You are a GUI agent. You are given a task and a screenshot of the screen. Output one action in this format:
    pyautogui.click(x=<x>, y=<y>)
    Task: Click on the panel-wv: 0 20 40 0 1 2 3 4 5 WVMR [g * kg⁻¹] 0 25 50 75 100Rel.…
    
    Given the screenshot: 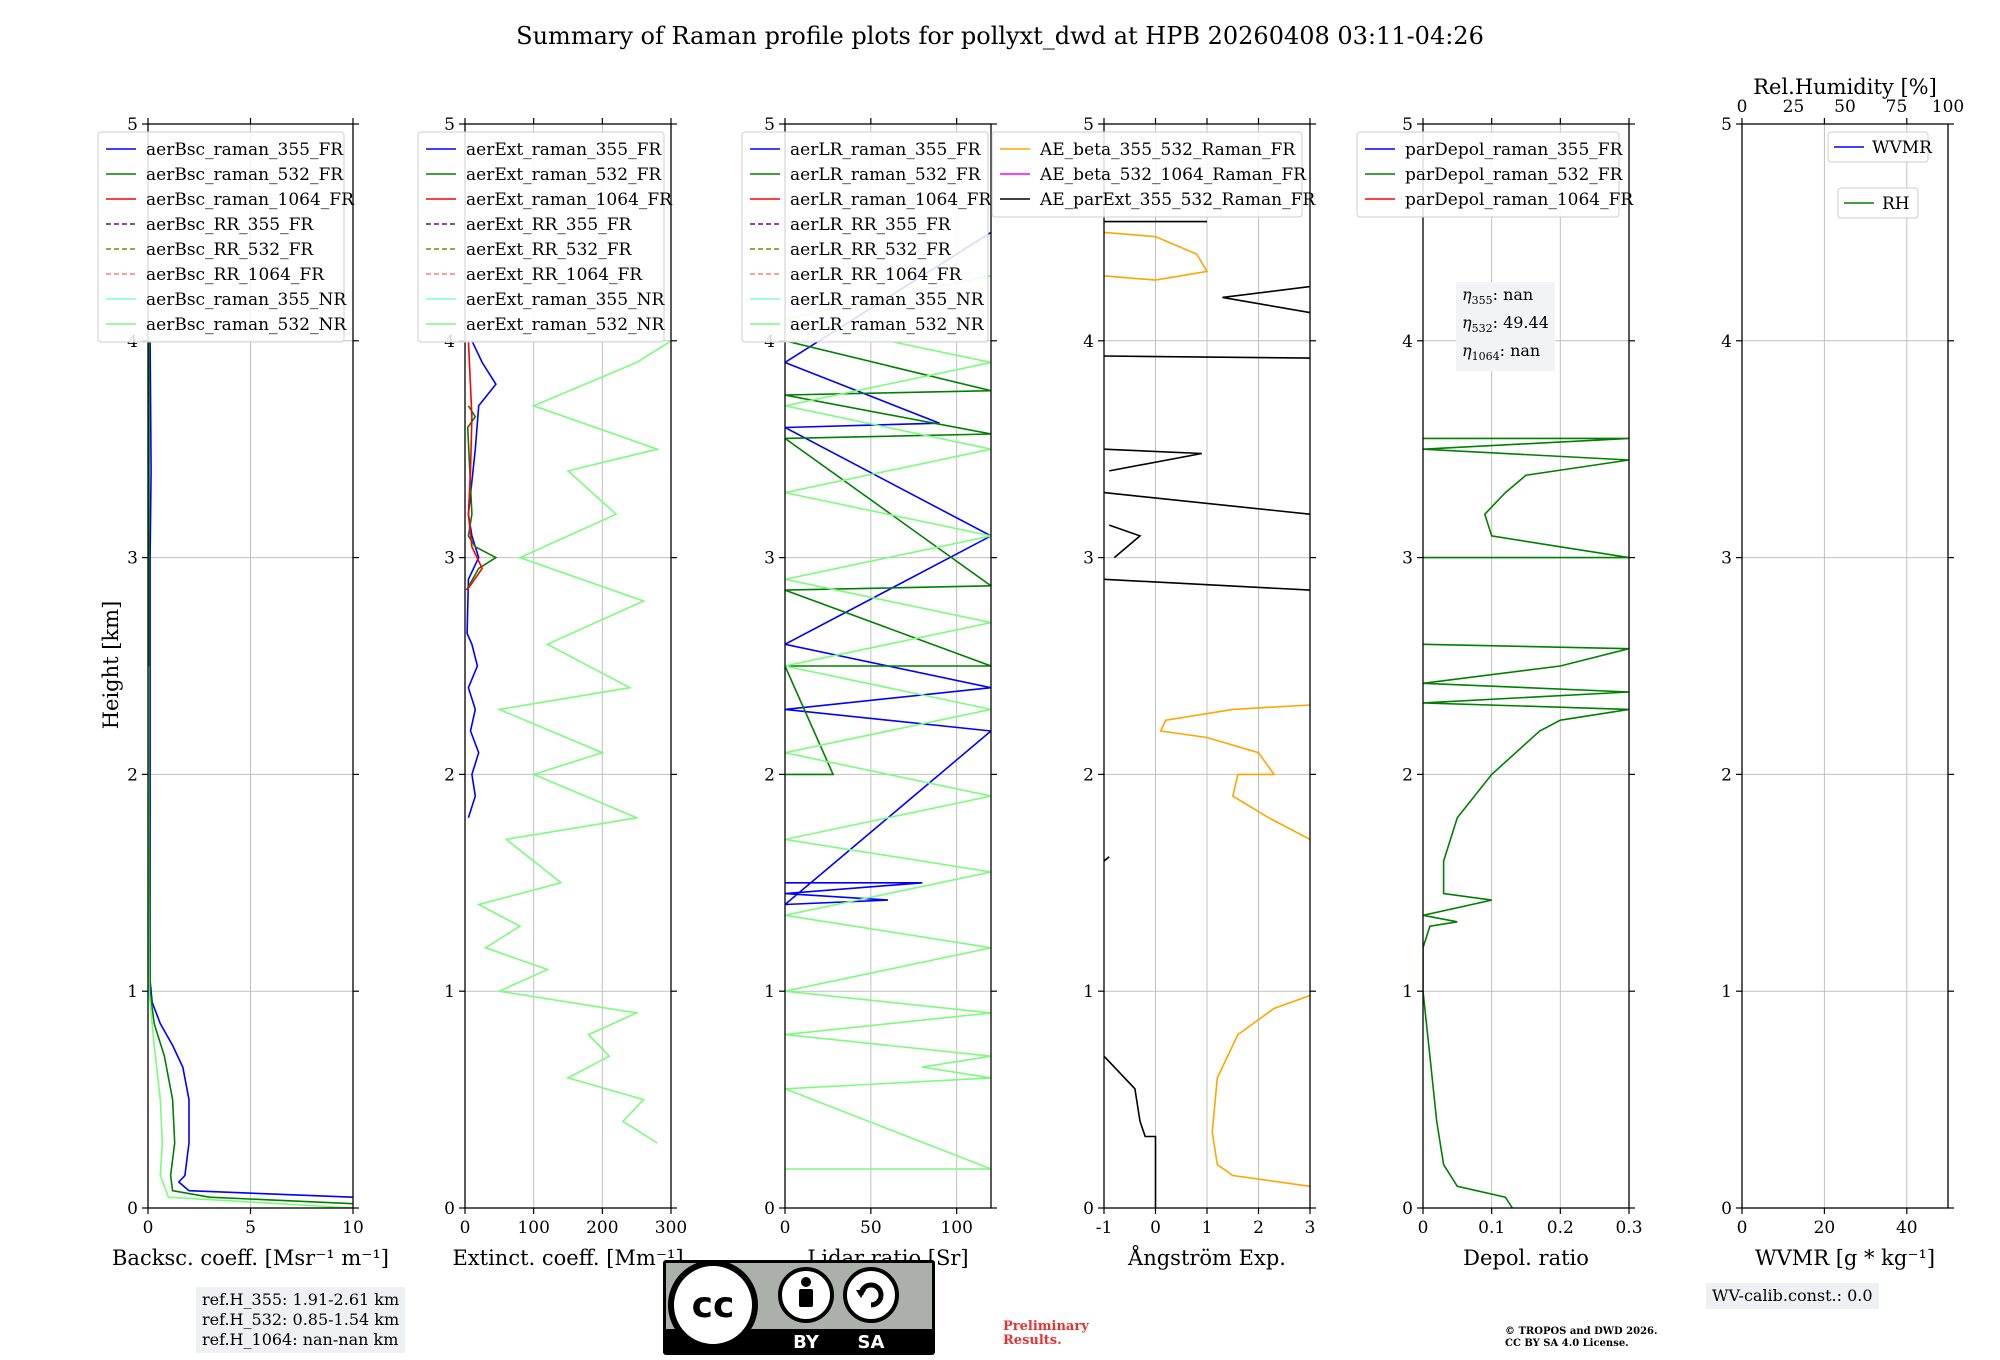 What is the action you would take?
    pyautogui.click(x=1842, y=672)
    